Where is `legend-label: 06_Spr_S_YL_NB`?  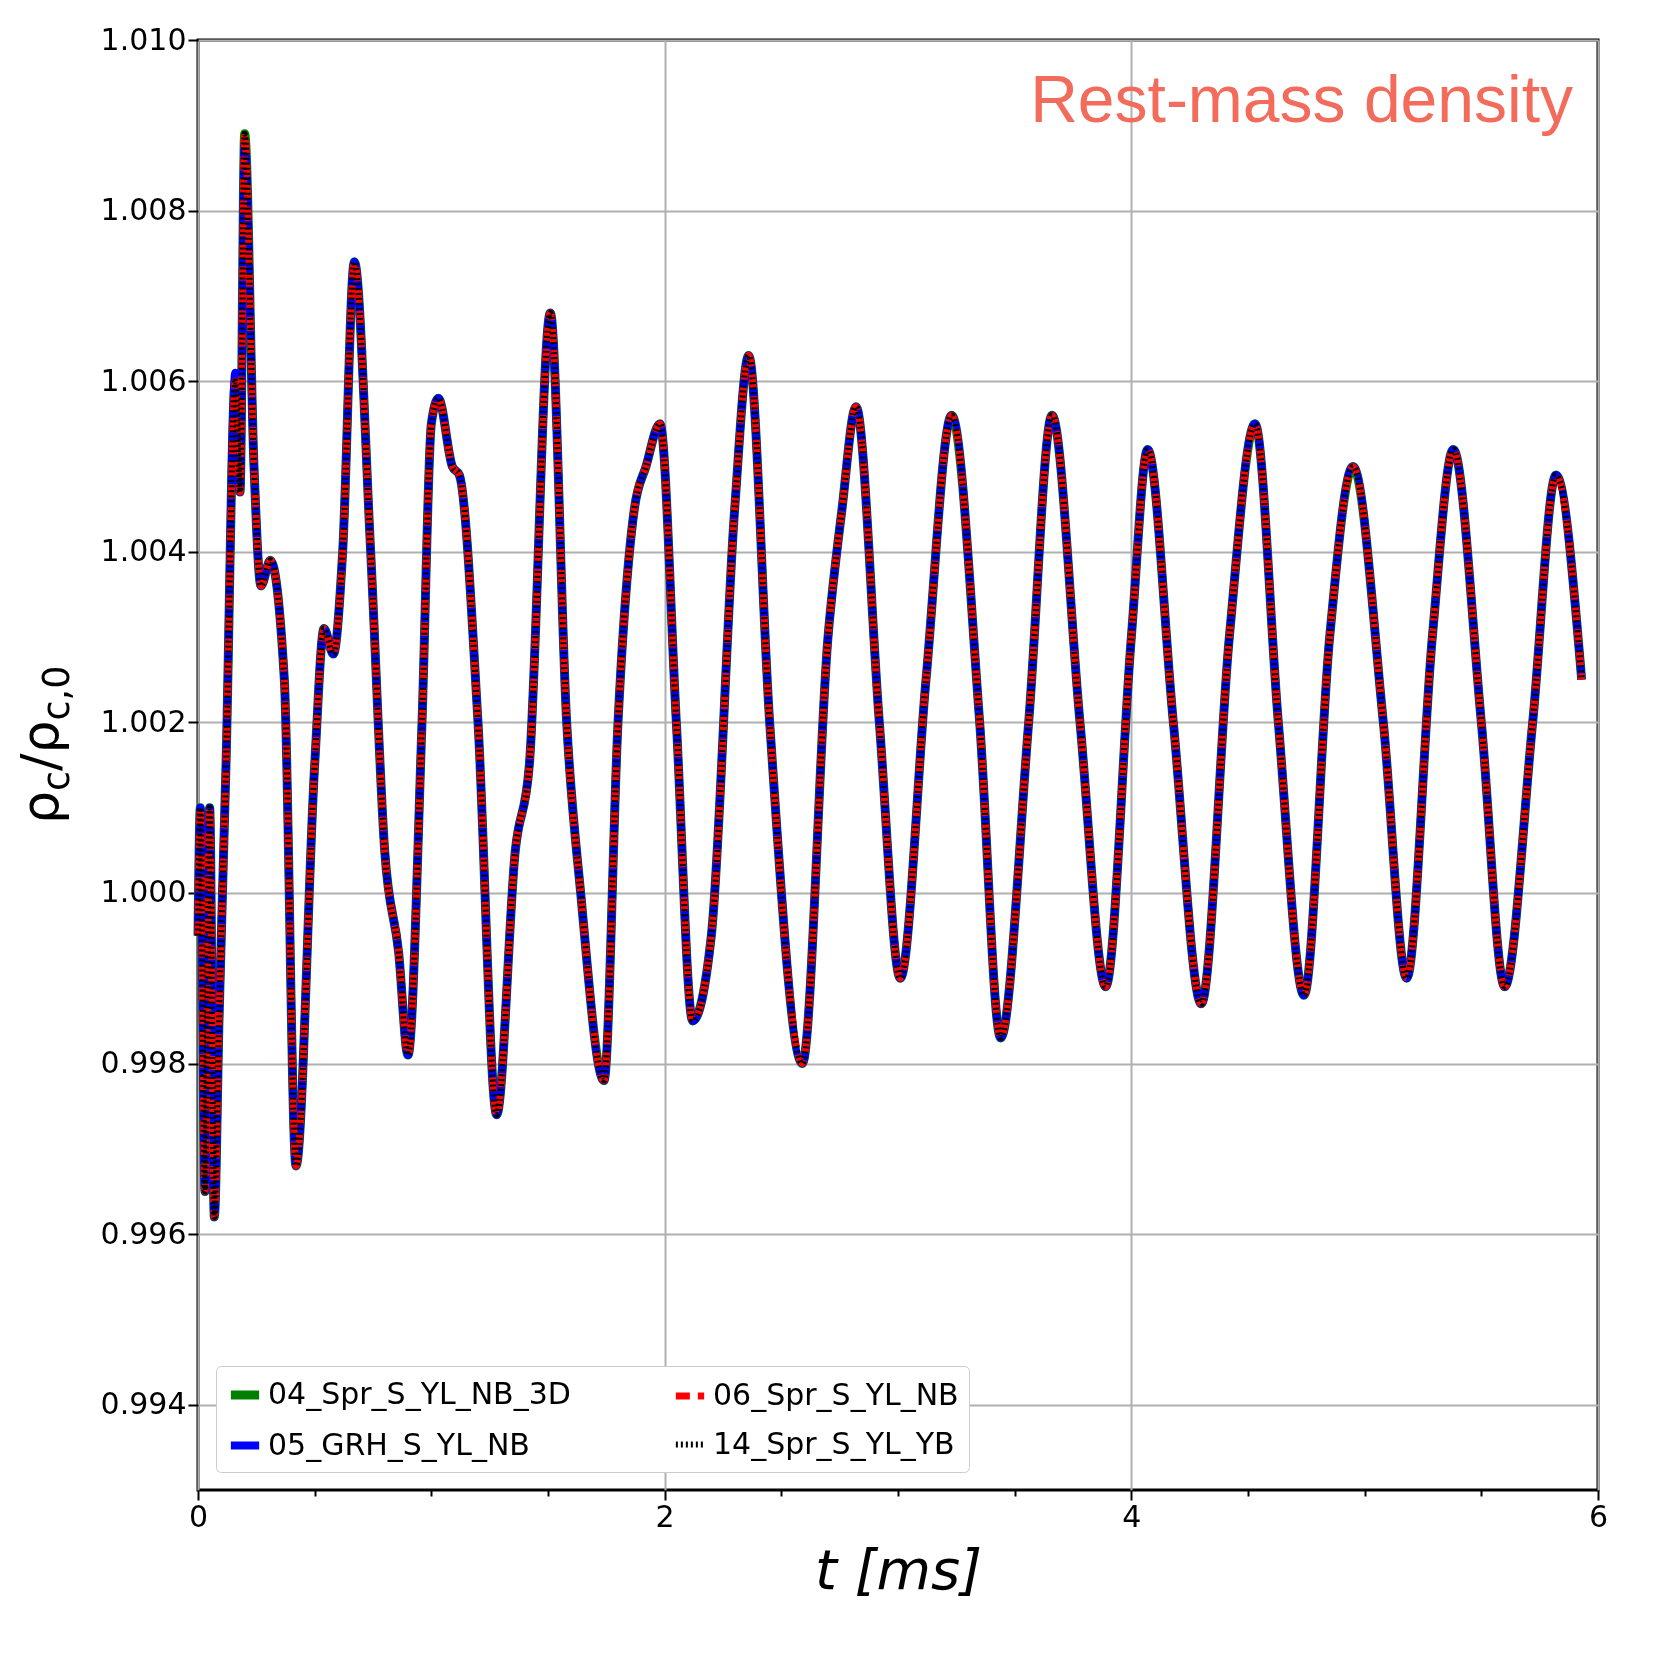
legend-label: 06_Spr_S_YL_NB is located at coordinates (836, 1394).